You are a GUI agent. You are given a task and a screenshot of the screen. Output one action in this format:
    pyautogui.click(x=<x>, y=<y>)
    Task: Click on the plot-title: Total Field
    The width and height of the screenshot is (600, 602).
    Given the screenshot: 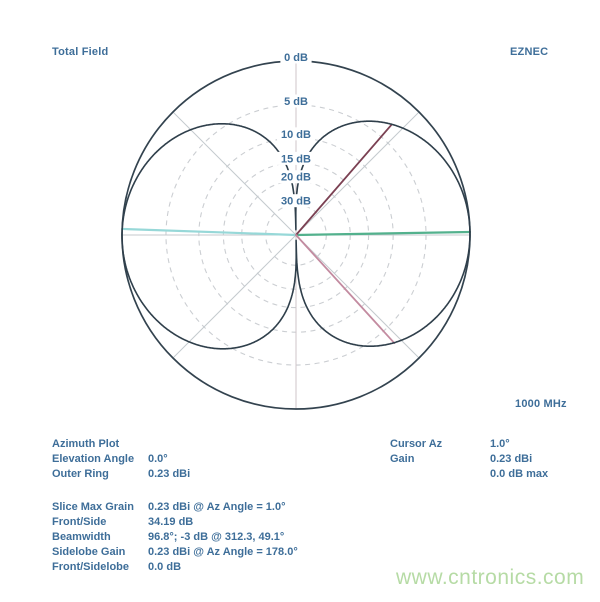 What is the action you would take?
    pyautogui.click(x=80, y=52)
    